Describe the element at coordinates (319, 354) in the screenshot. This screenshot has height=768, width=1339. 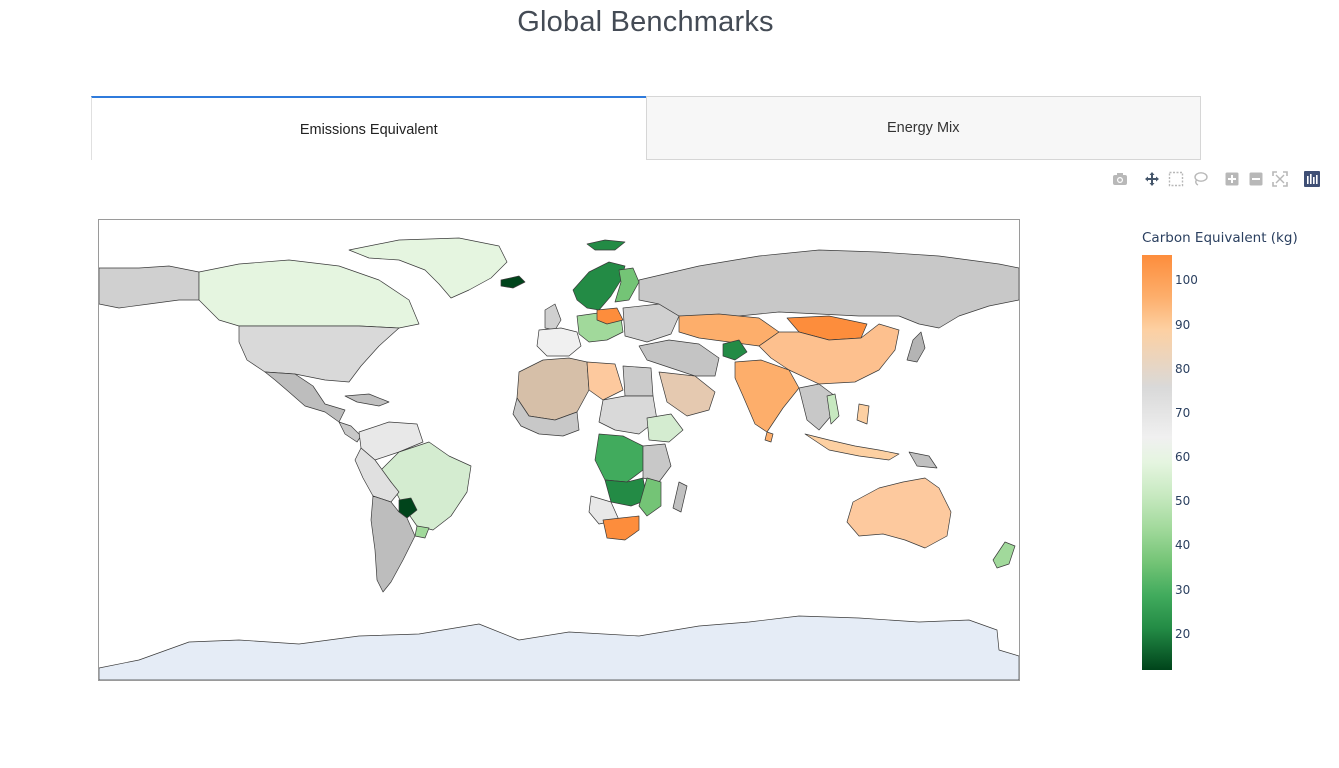
I see `region-usa` at that location.